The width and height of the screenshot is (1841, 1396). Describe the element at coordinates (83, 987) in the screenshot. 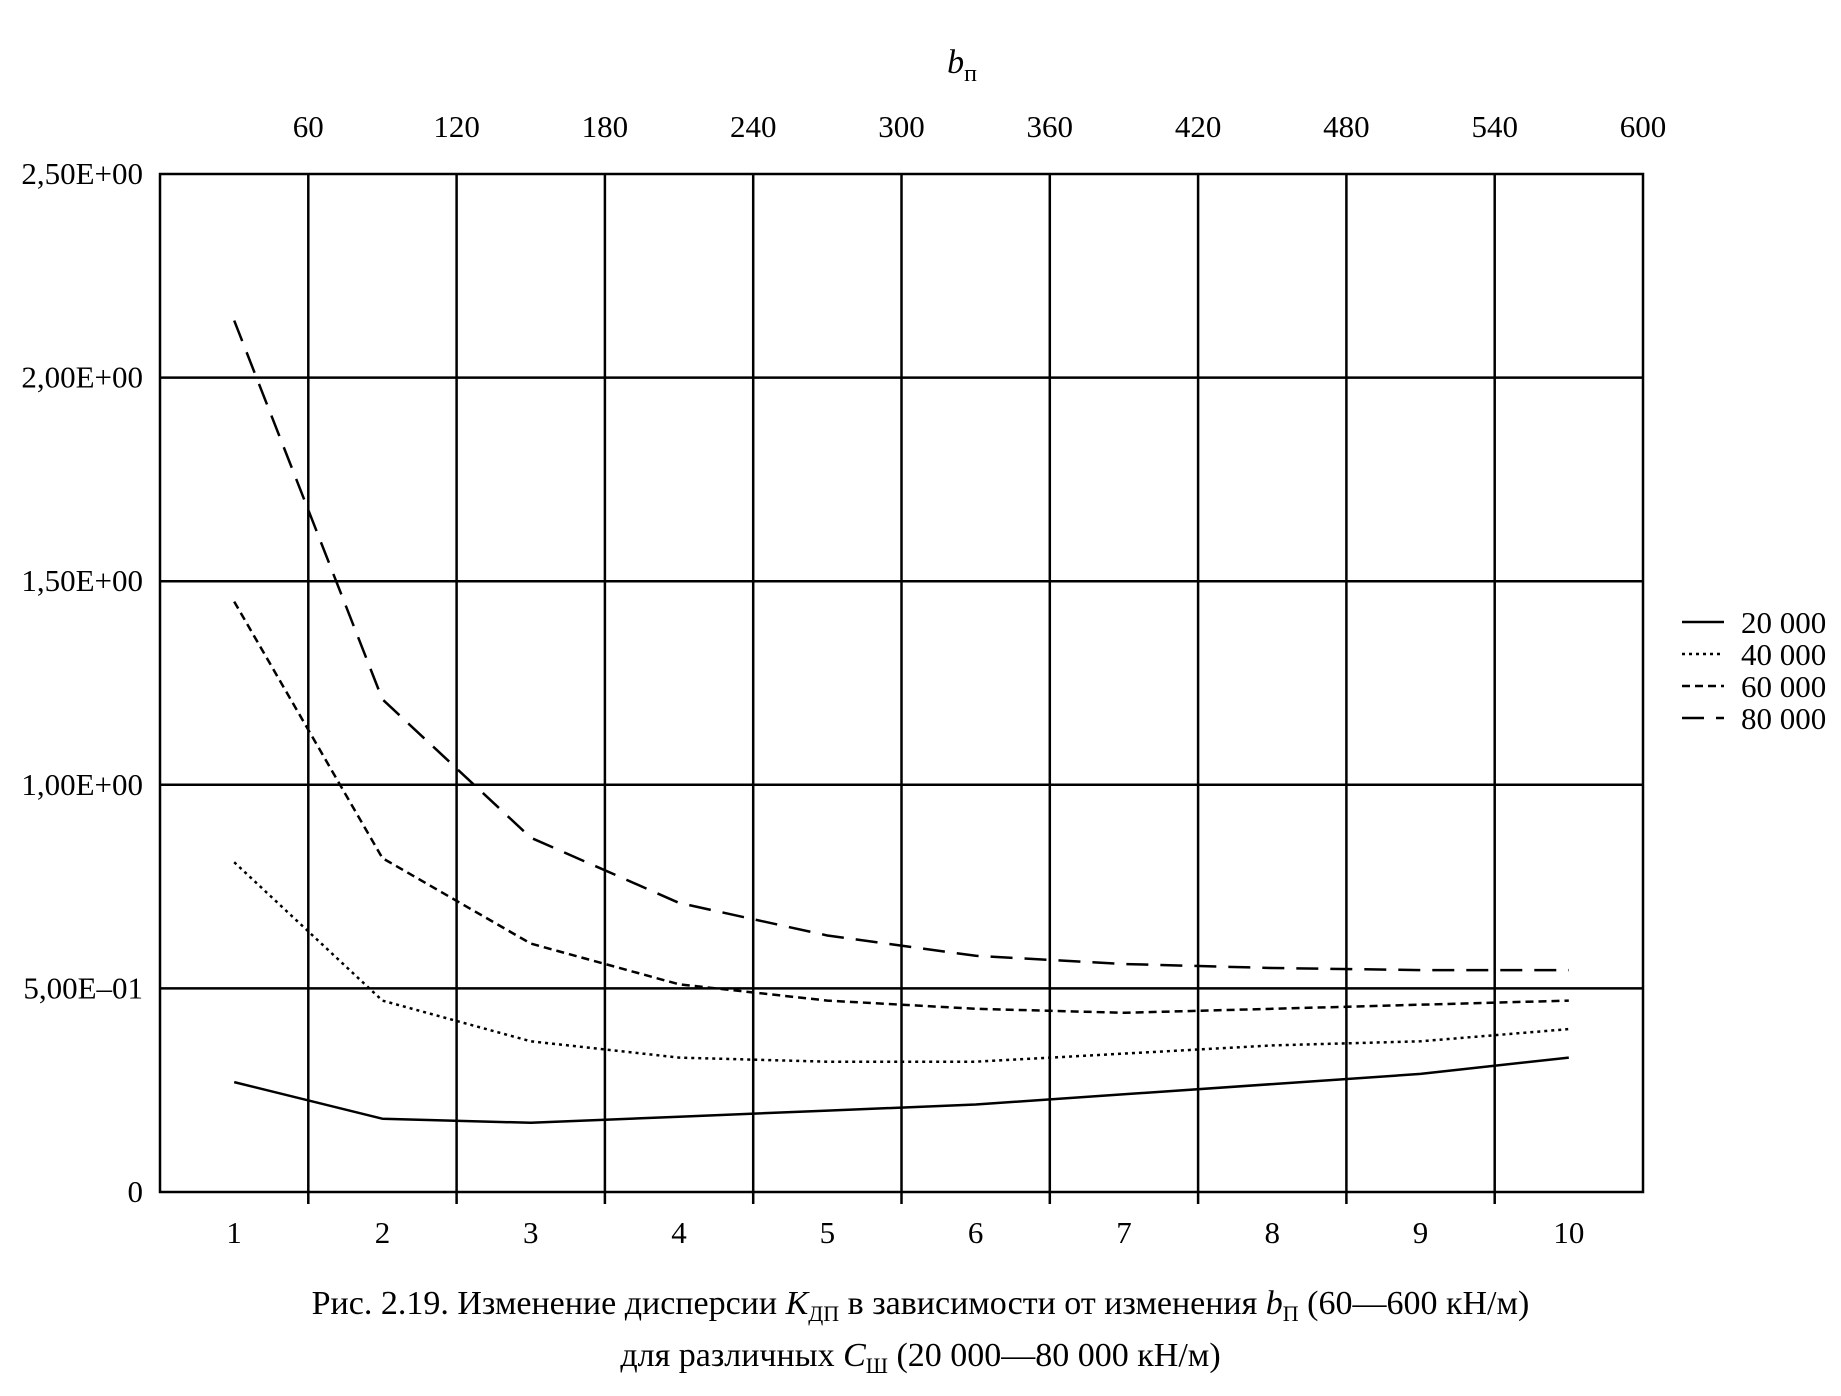

I see `y-tick-label: 5,00E–01` at that location.